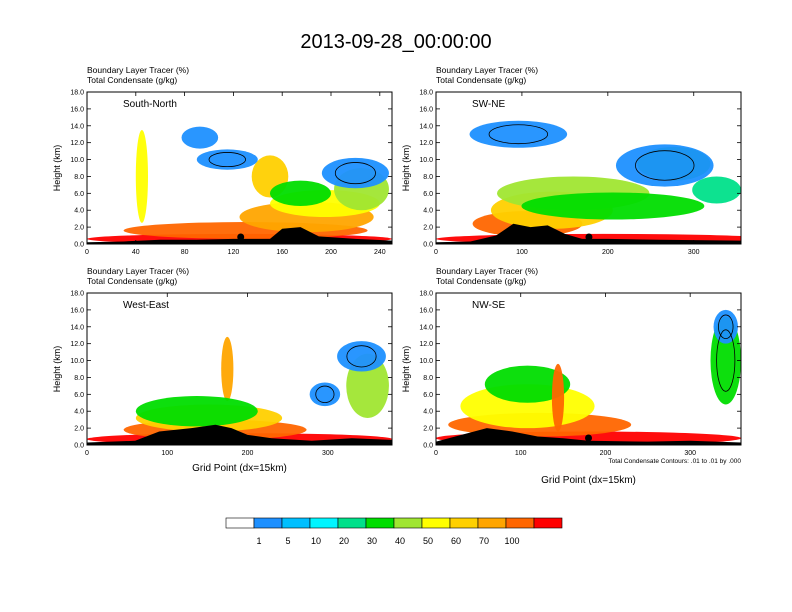 The height and width of the screenshot is (612, 792). Describe the element at coordinates (167, 453) in the screenshot. I see `x-tick-label: 100` at that location.